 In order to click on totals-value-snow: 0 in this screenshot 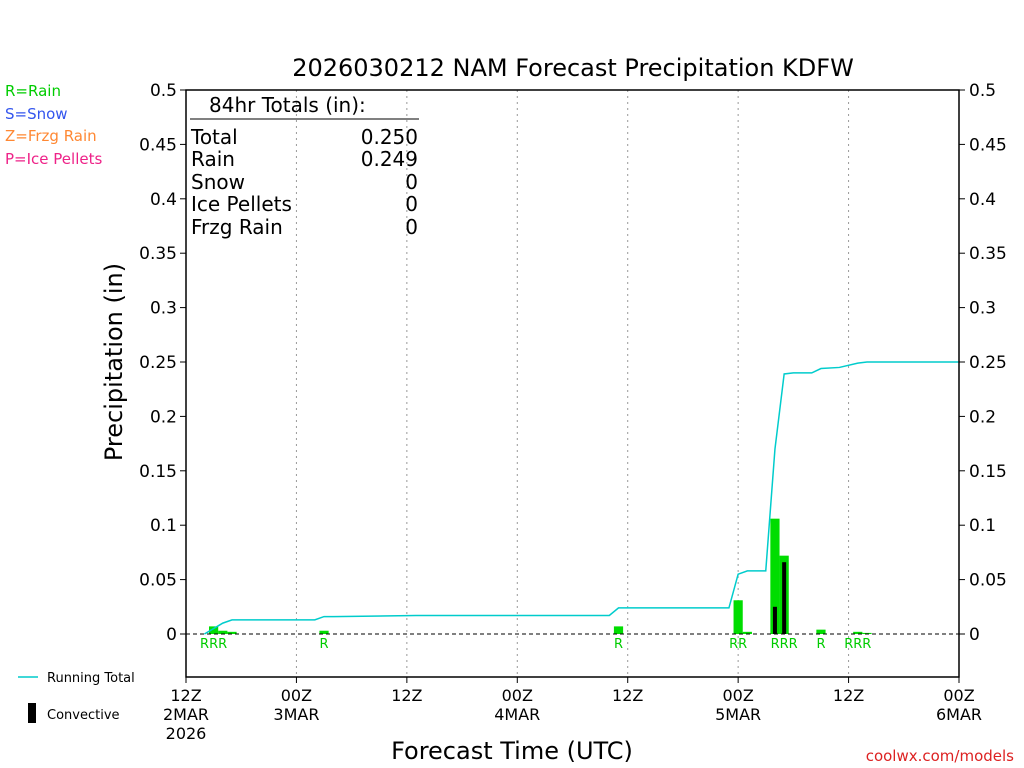, I will do `click(411, 182)`.